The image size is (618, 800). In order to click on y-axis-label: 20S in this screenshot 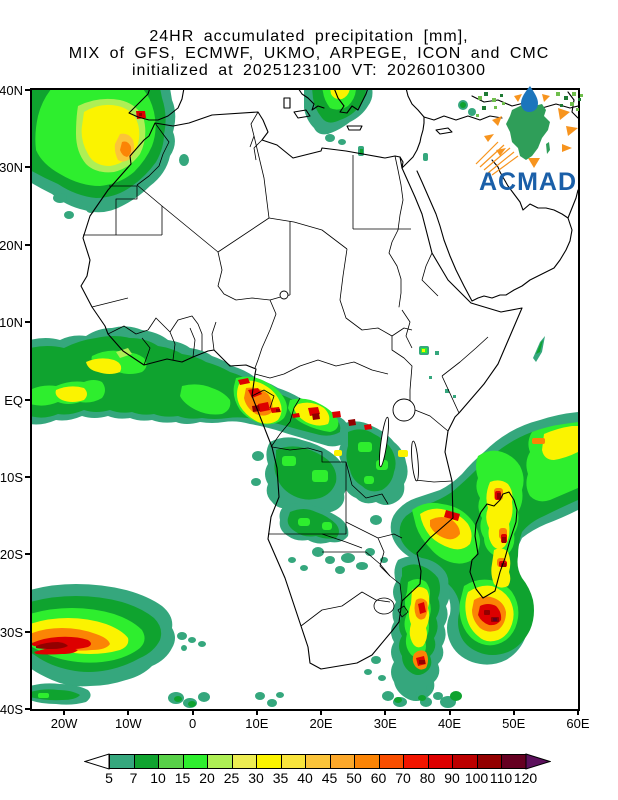, I will do `click(11, 555)`.